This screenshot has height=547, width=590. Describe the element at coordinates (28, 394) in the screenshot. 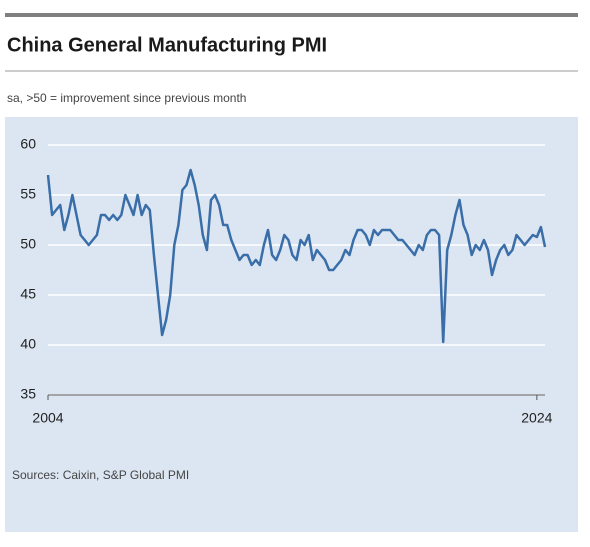

I see `y-tick-label: 35` at that location.